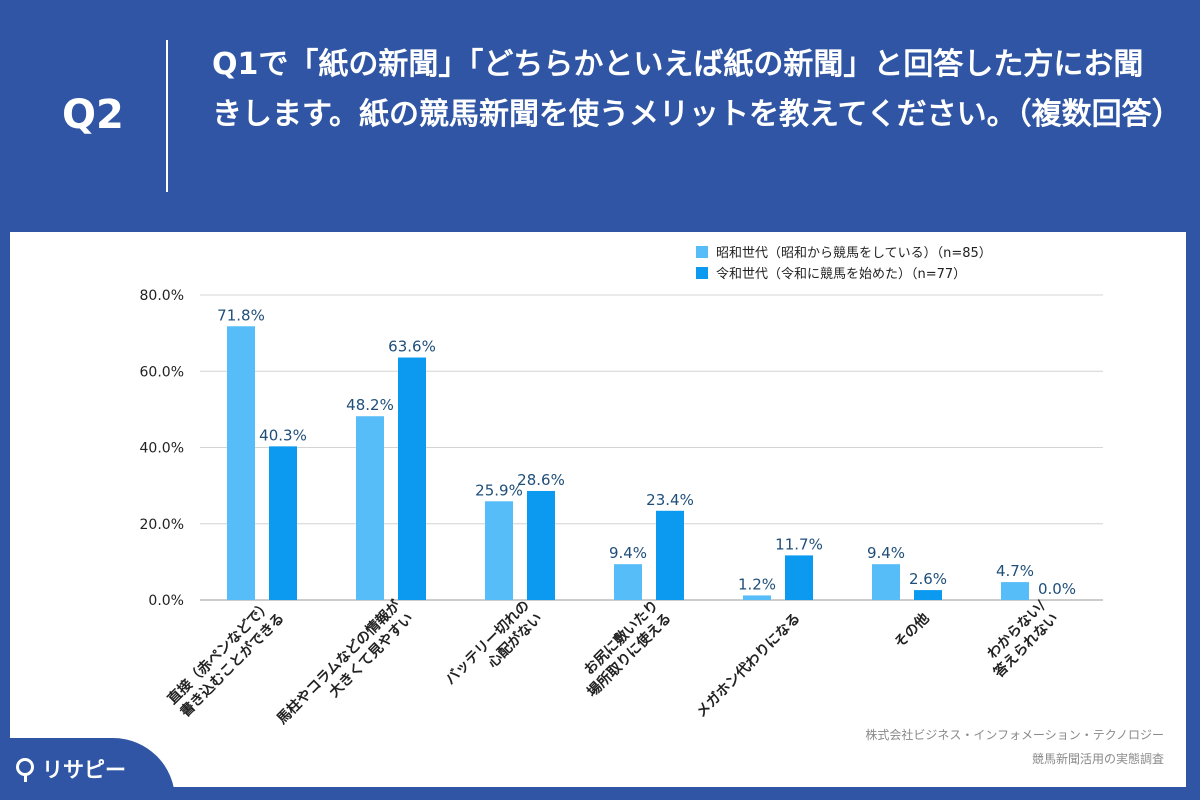 The height and width of the screenshot is (800, 1200). I want to click on y-tick-label: 60.0%, so click(162, 372).